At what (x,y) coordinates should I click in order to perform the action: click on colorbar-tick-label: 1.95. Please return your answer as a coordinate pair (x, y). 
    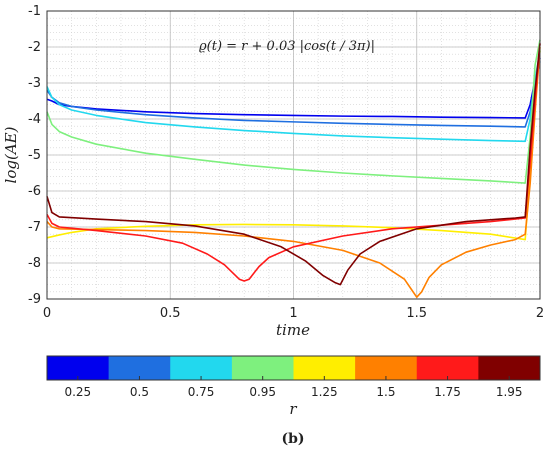
    Looking at the image, I should click on (509, 392).